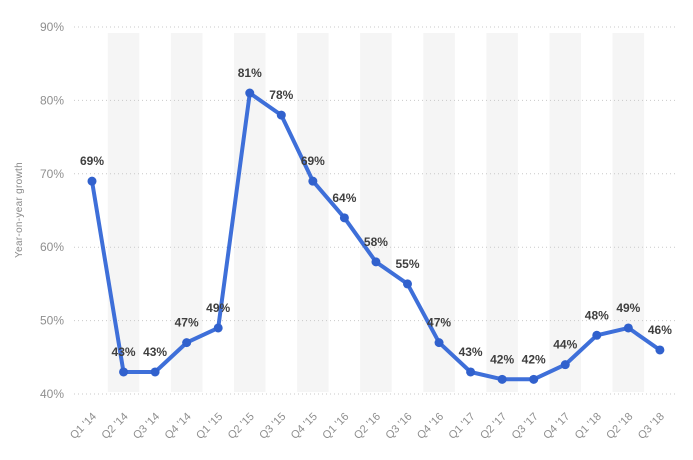 The height and width of the screenshot is (460, 693). Describe the element at coordinates (115, 426) in the screenshot. I see `x-tick-label: Q2 '14` at that location.